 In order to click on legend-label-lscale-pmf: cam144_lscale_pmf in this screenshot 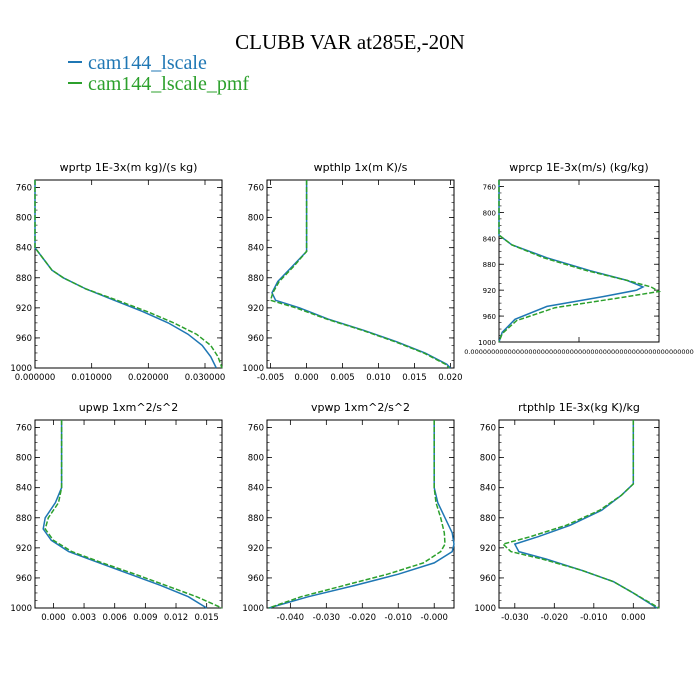, I will do `click(169, 84)`.